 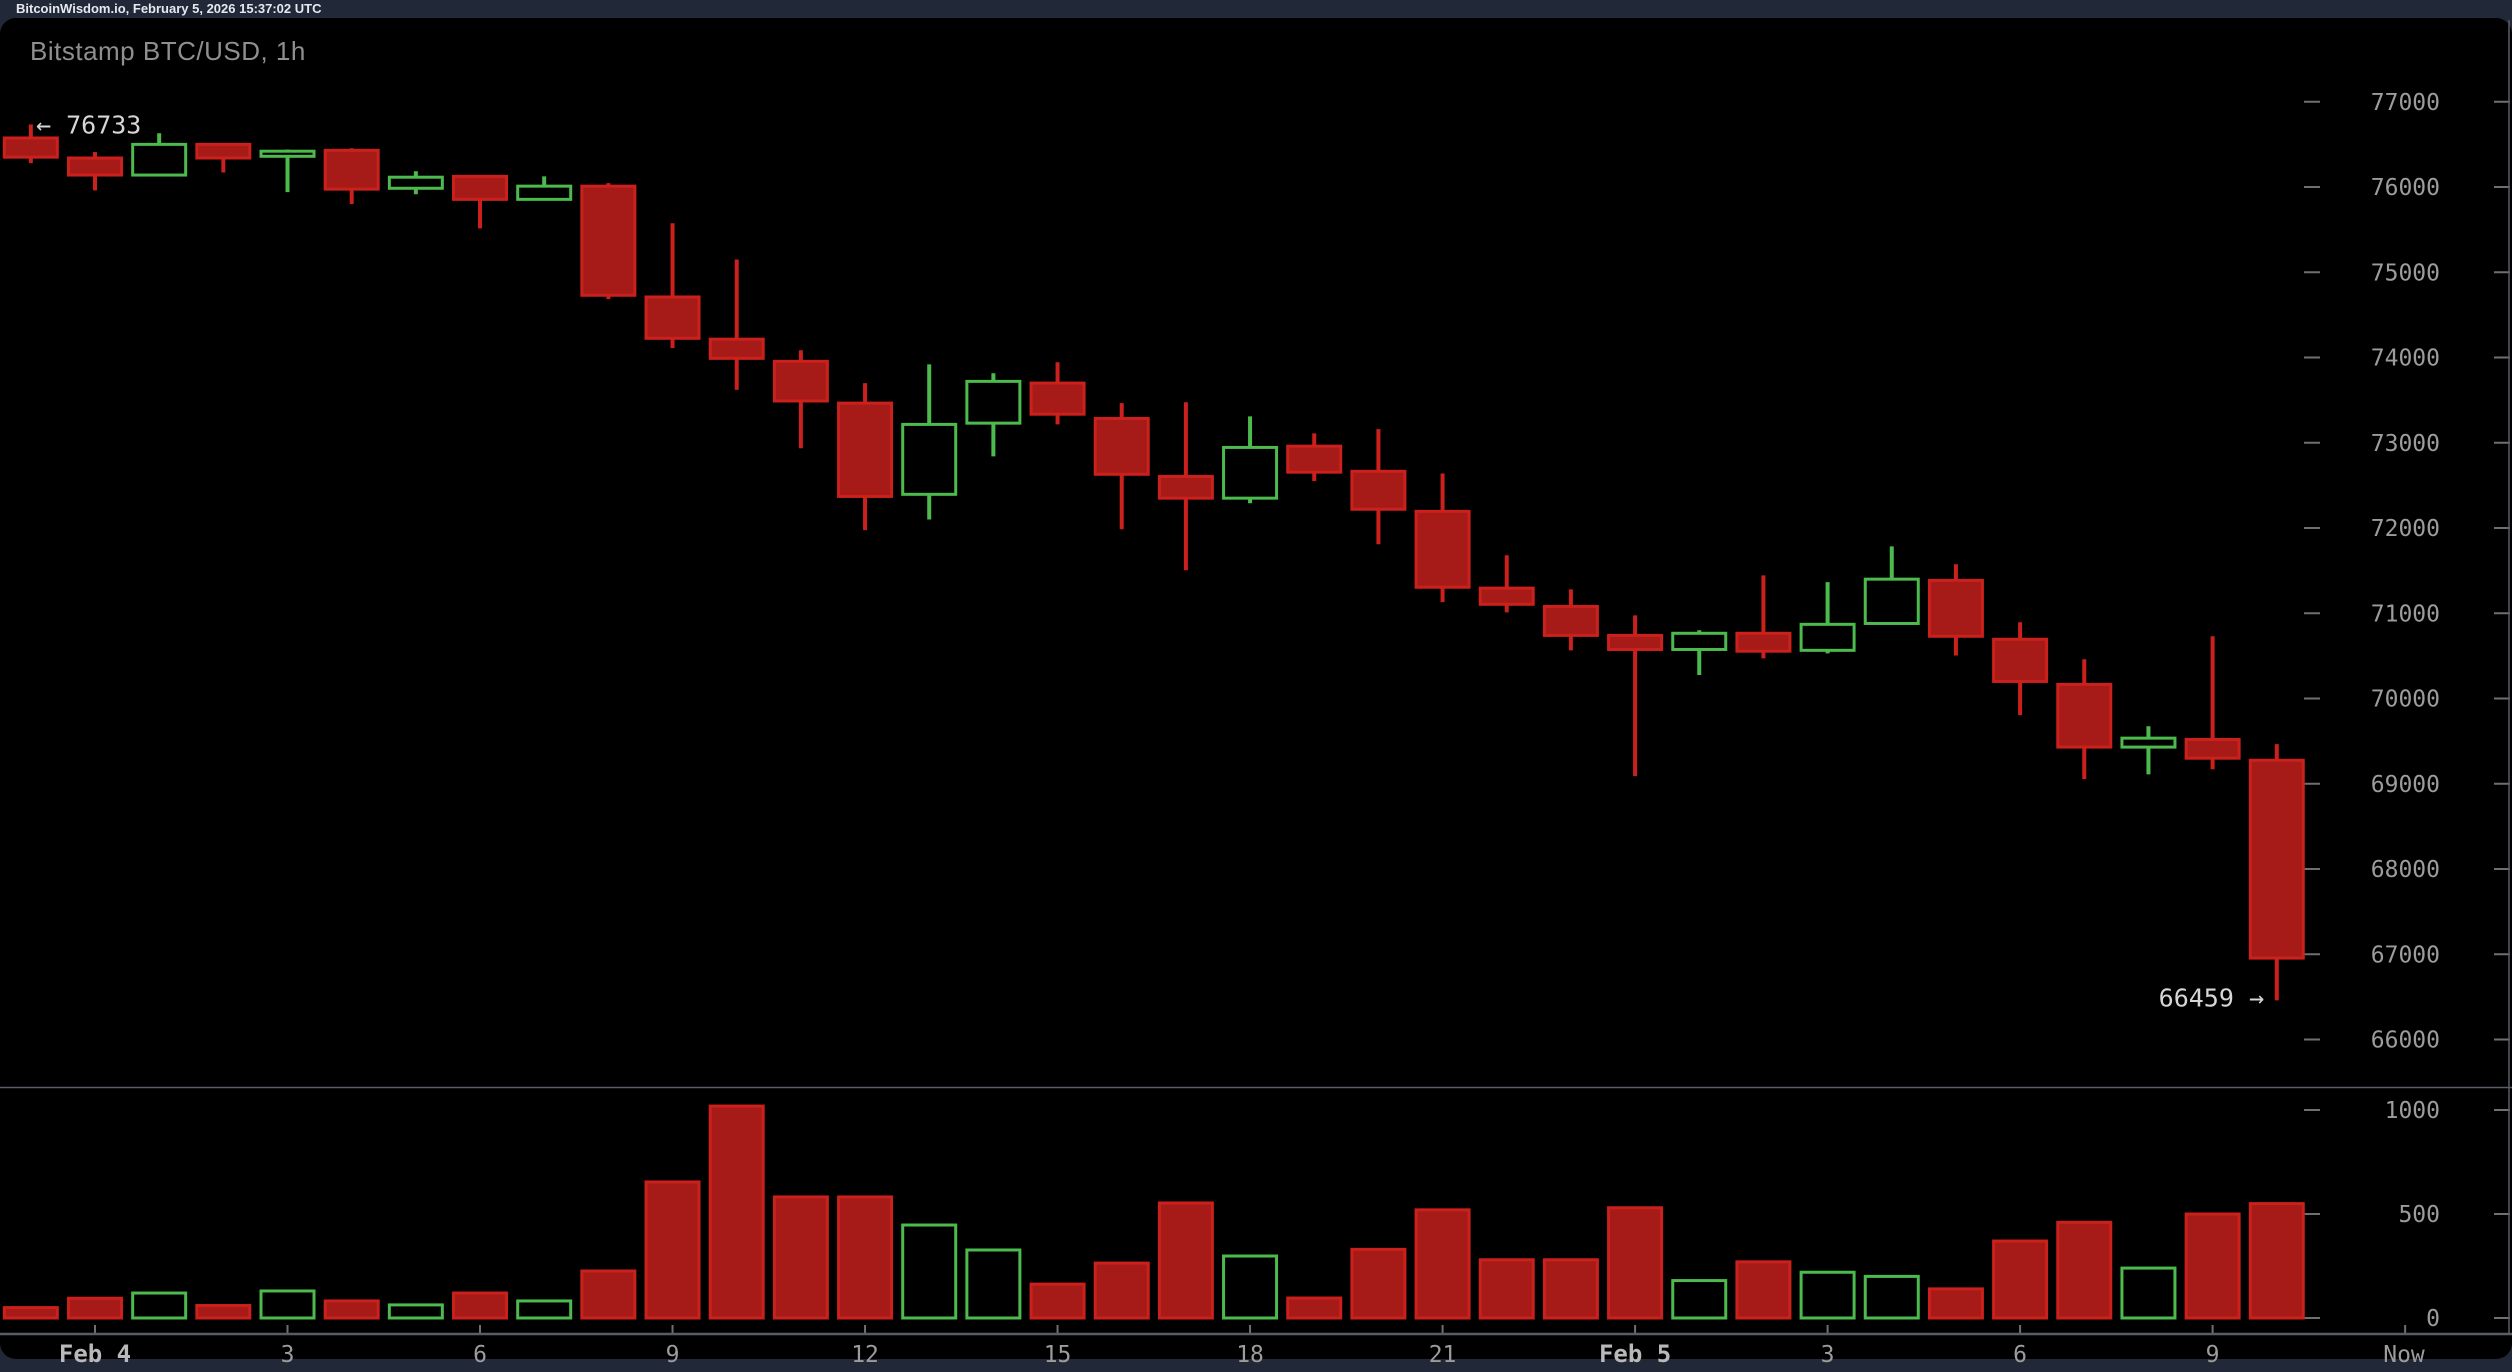 What do you see at coordinates (2405, 444) in the screenshot?
I see `price-tick-label: 73000` at bounding box center [2405, 444].